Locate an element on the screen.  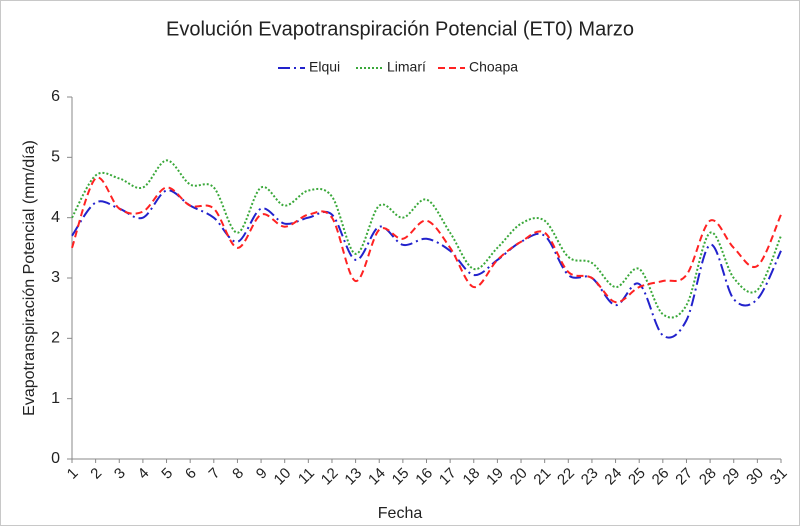
y-tick-label: 6 is located at coordinates (55, 96).